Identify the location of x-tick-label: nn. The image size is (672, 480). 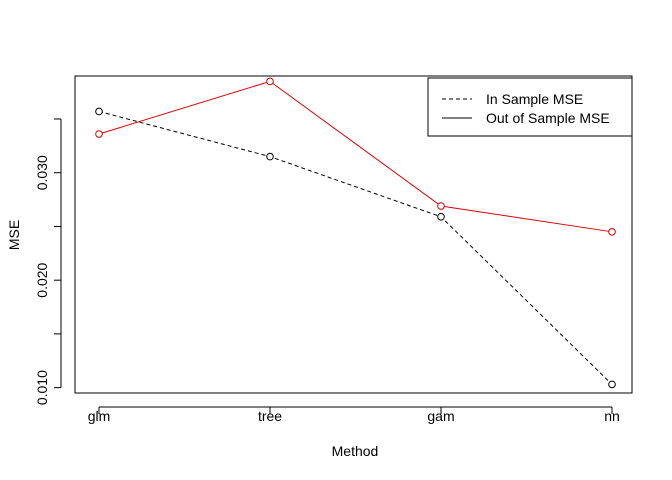
(612, 416).